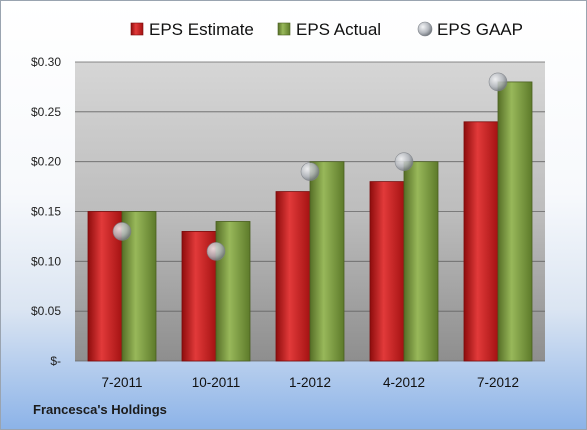 The image size is (587, 430). What do you see at coordinates (137, 29) in the screenshot?
I see `legend-swatch-eps-estimate` at bounding box center [137, 29].